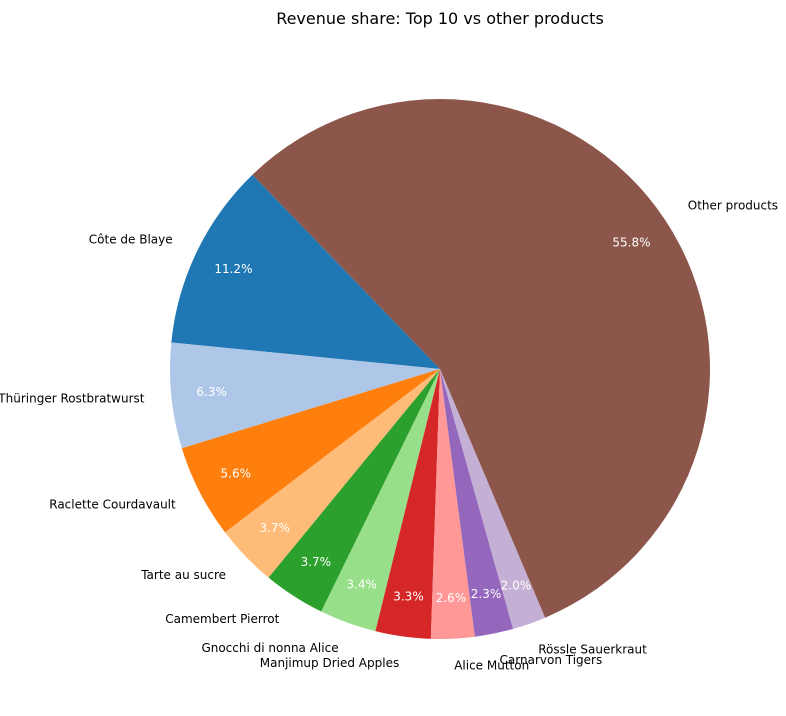  Describe the element at coordinates (329, 663) in the screenshot. I see `slice-label-manjimup-dried-apples: Manjimup Dried Apples` at that location.